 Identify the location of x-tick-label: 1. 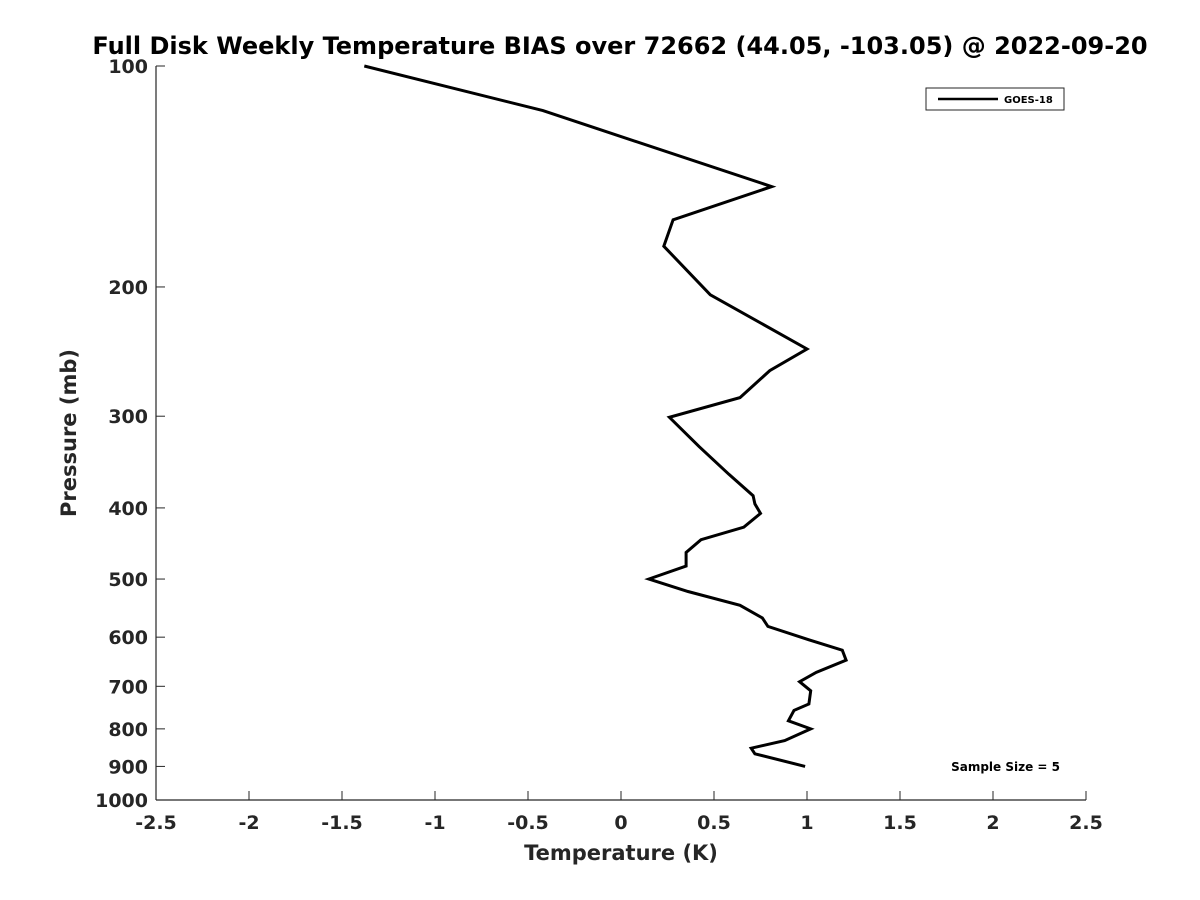
(806, 823).